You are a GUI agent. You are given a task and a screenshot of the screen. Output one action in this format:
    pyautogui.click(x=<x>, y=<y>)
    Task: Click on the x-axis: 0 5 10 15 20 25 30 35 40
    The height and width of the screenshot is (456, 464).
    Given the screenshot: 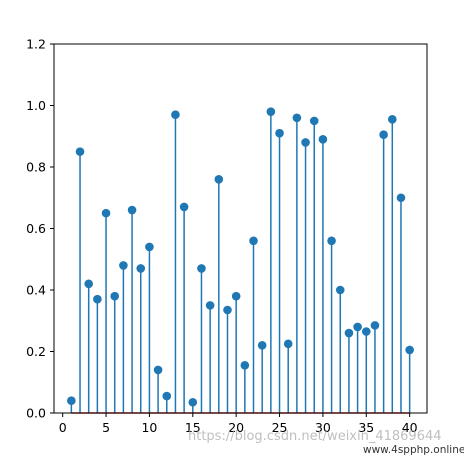 What is the action you would take?
    pyautogui.click(x=238, y=424)
    